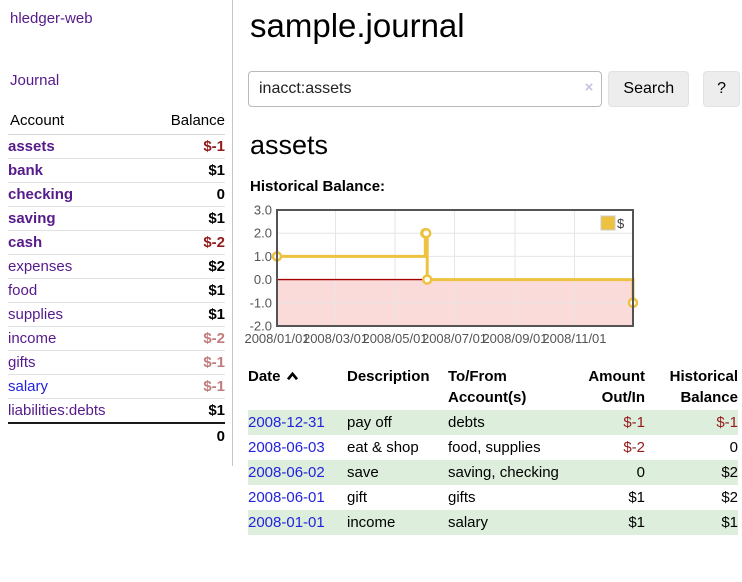 The width and height of the screenshot is (742, 582). I want to click on transaction-date-link: 2008-12-31, so click(286, 422).